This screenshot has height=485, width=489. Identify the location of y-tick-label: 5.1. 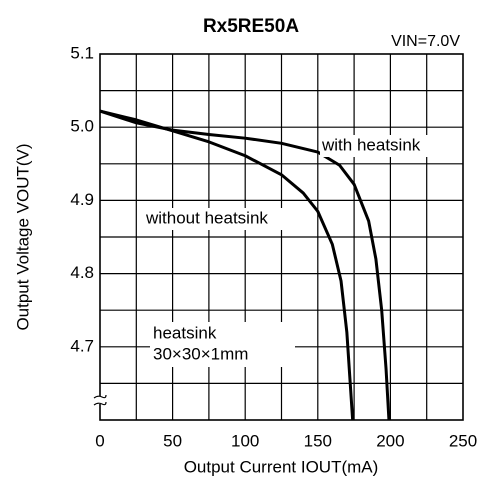
(82, 52).